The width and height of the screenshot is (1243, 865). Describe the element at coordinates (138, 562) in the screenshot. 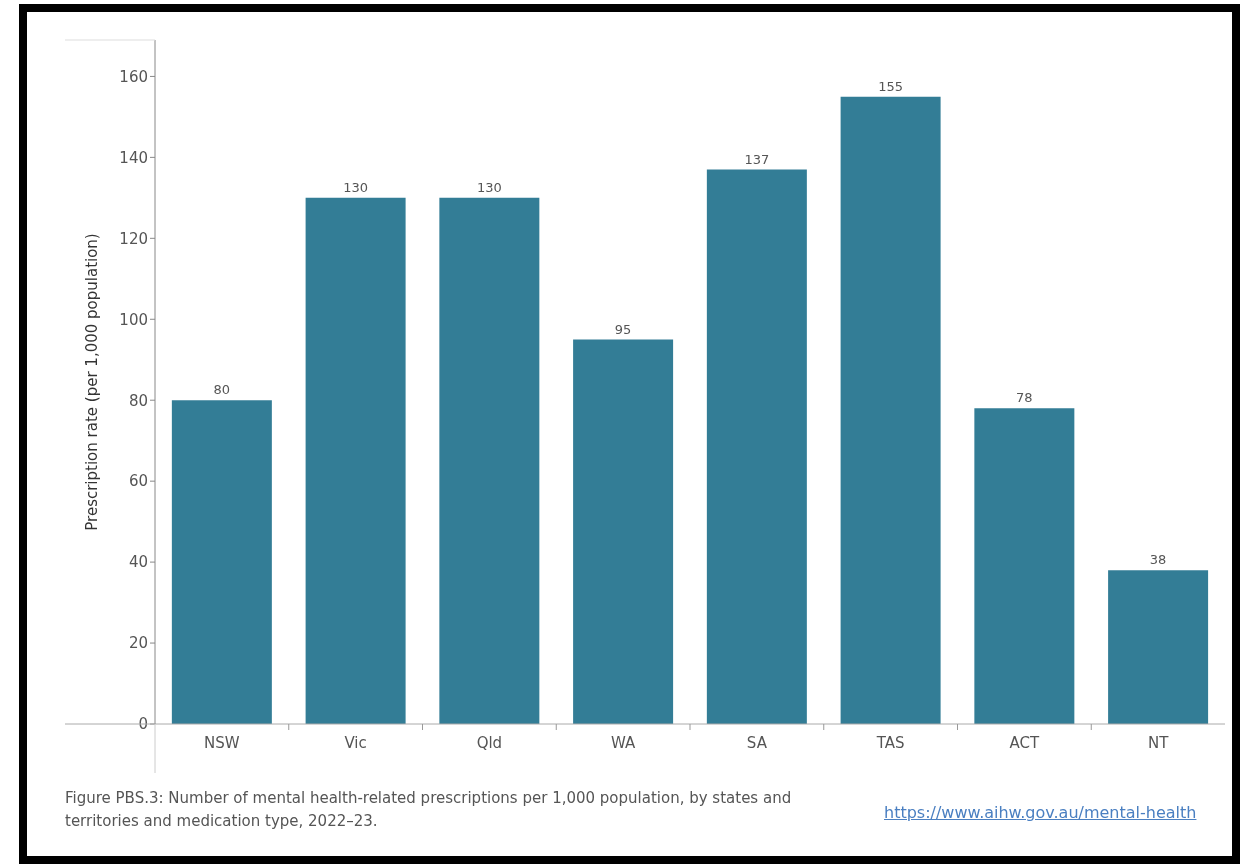

I see `y-tick-label: 40` at that location.